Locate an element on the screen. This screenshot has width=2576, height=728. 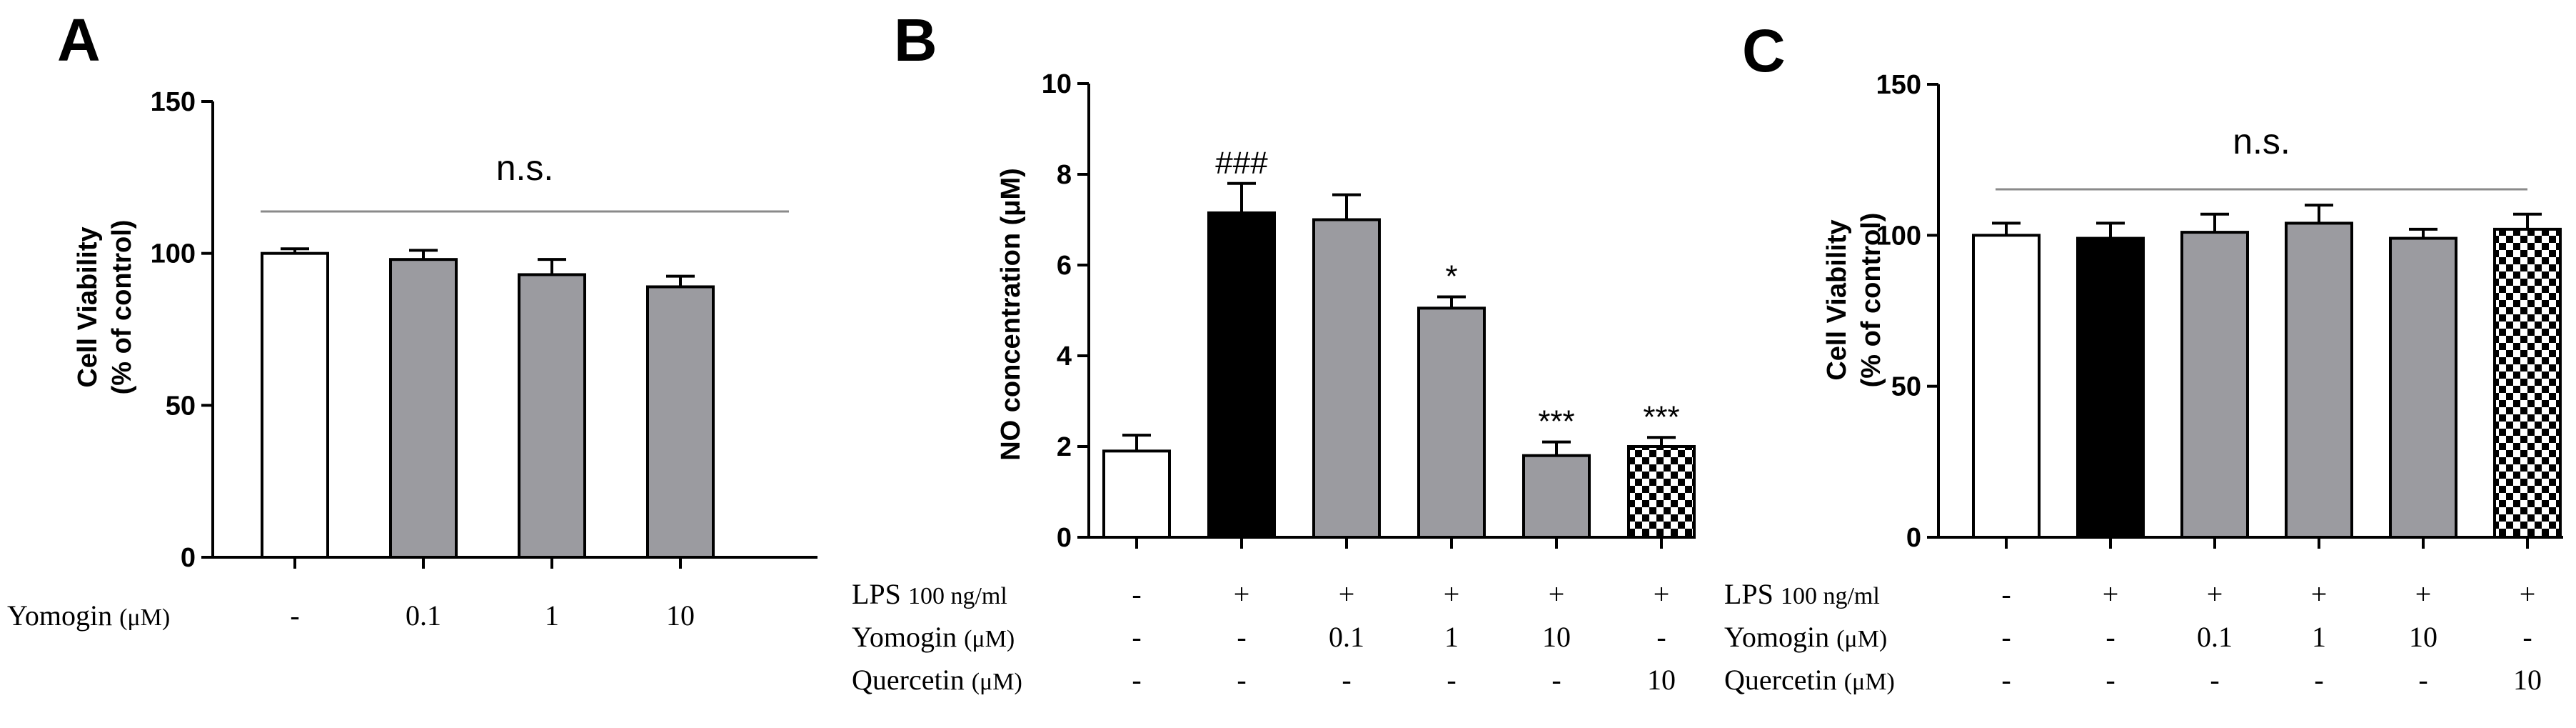
significance-label: ### is located at coordinates (1241, 163).